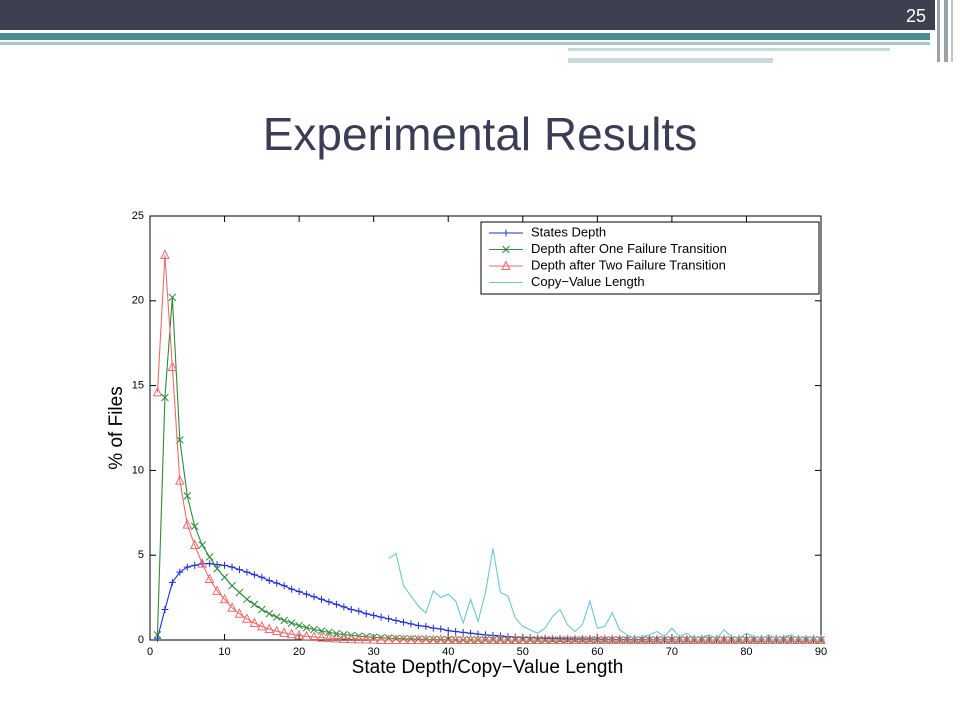 The image size is (960, 725). Describe the element at coordinates (467, 15) in the screenshot. I see `header-bar` at that location.